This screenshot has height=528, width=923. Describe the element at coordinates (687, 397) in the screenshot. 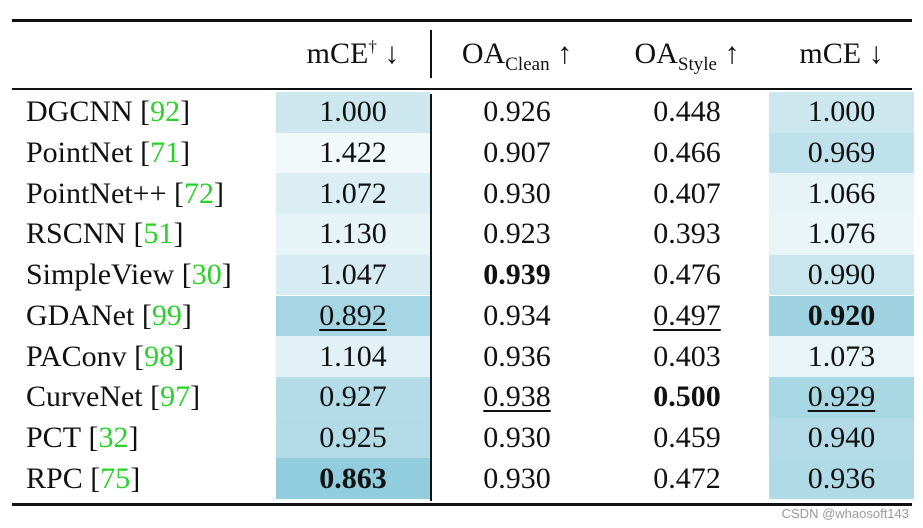

I see `value: 0.500` at that location.